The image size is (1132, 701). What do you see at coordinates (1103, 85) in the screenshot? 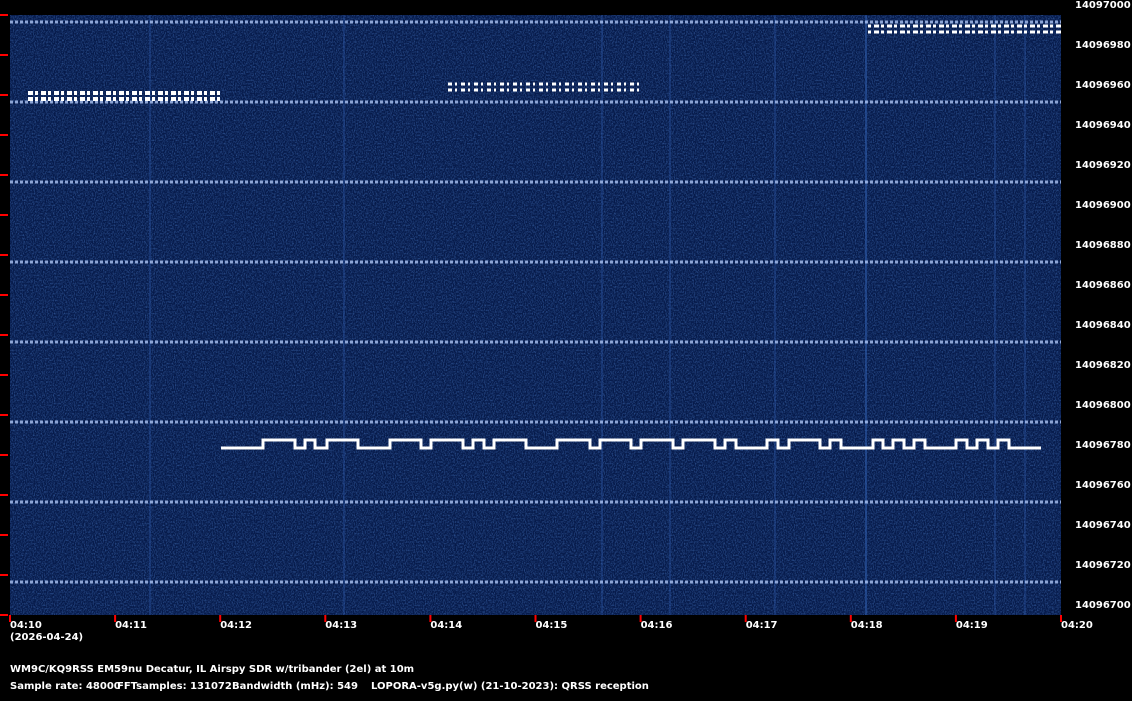
I see `y-tick-label: 14096960` at bounding box center [1103, 85].